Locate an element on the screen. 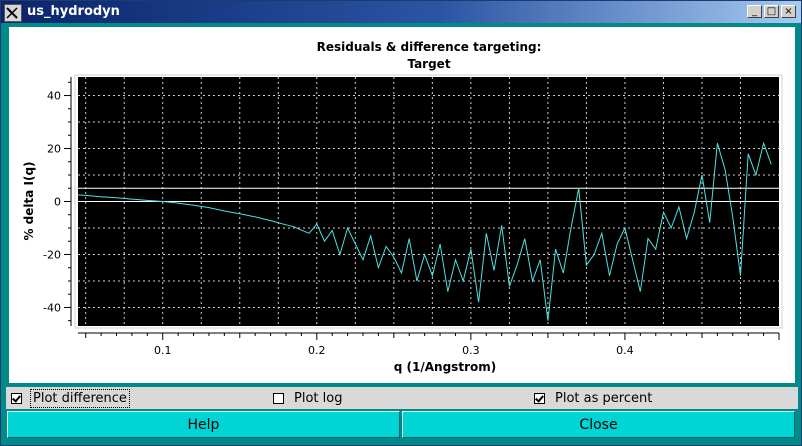  x11-app-icon is located at coordinates (13, 13).